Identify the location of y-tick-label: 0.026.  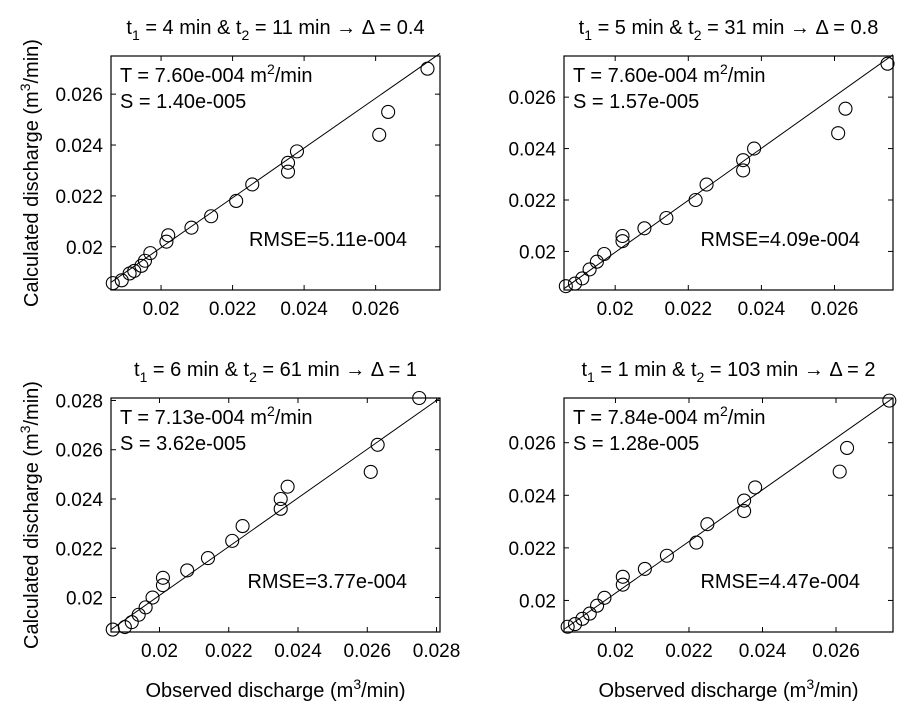
(532, 444).